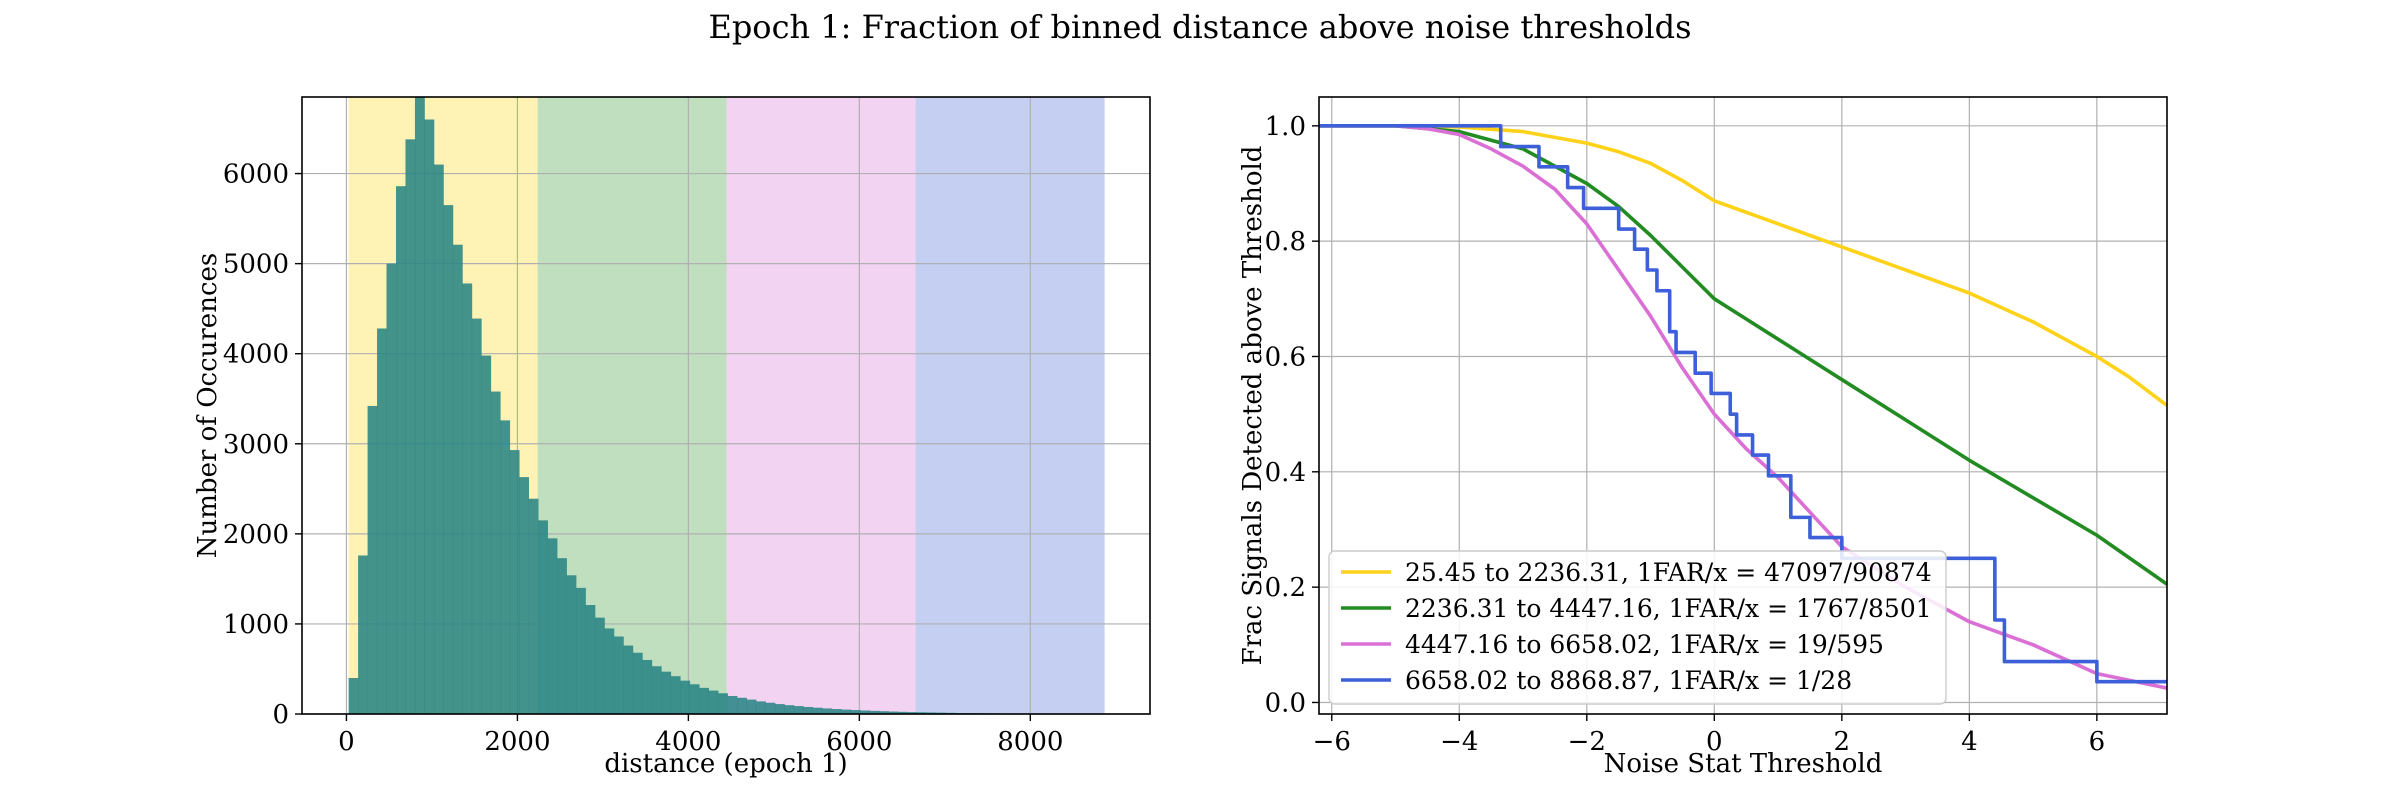 Image resolution: width=2400 pixels, height=800 pixels. Describe the element at coordinates (256, 265) in the screenshot. I see `y-tick-label: 5000` at that location.